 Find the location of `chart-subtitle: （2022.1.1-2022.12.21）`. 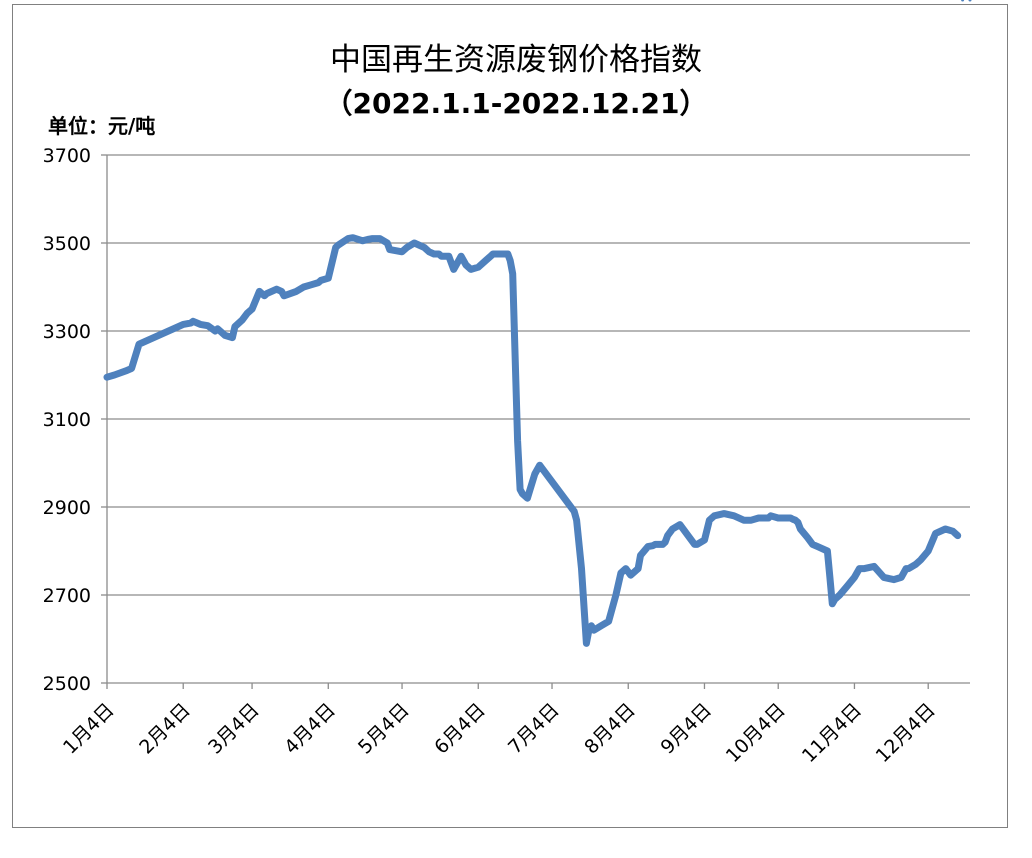

chart-subtitle: （2022.1.1-2022.12.21） is located at coordinates (516, 103).